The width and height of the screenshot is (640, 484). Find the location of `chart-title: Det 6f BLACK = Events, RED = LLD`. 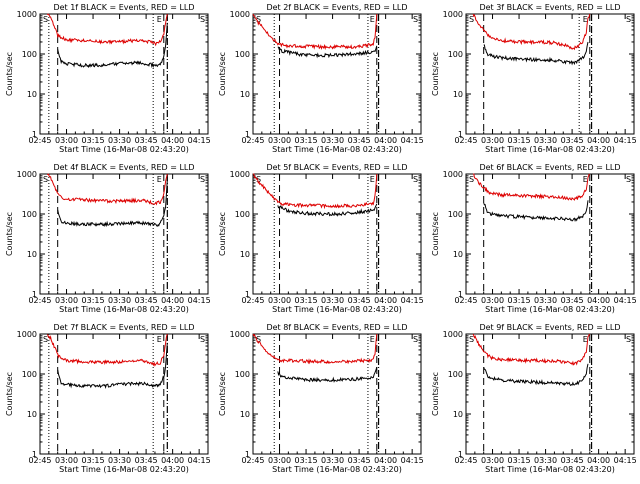

chart-title: Det 6f BLACK = Events, RED = LLD is located at coordinates (549, 167).